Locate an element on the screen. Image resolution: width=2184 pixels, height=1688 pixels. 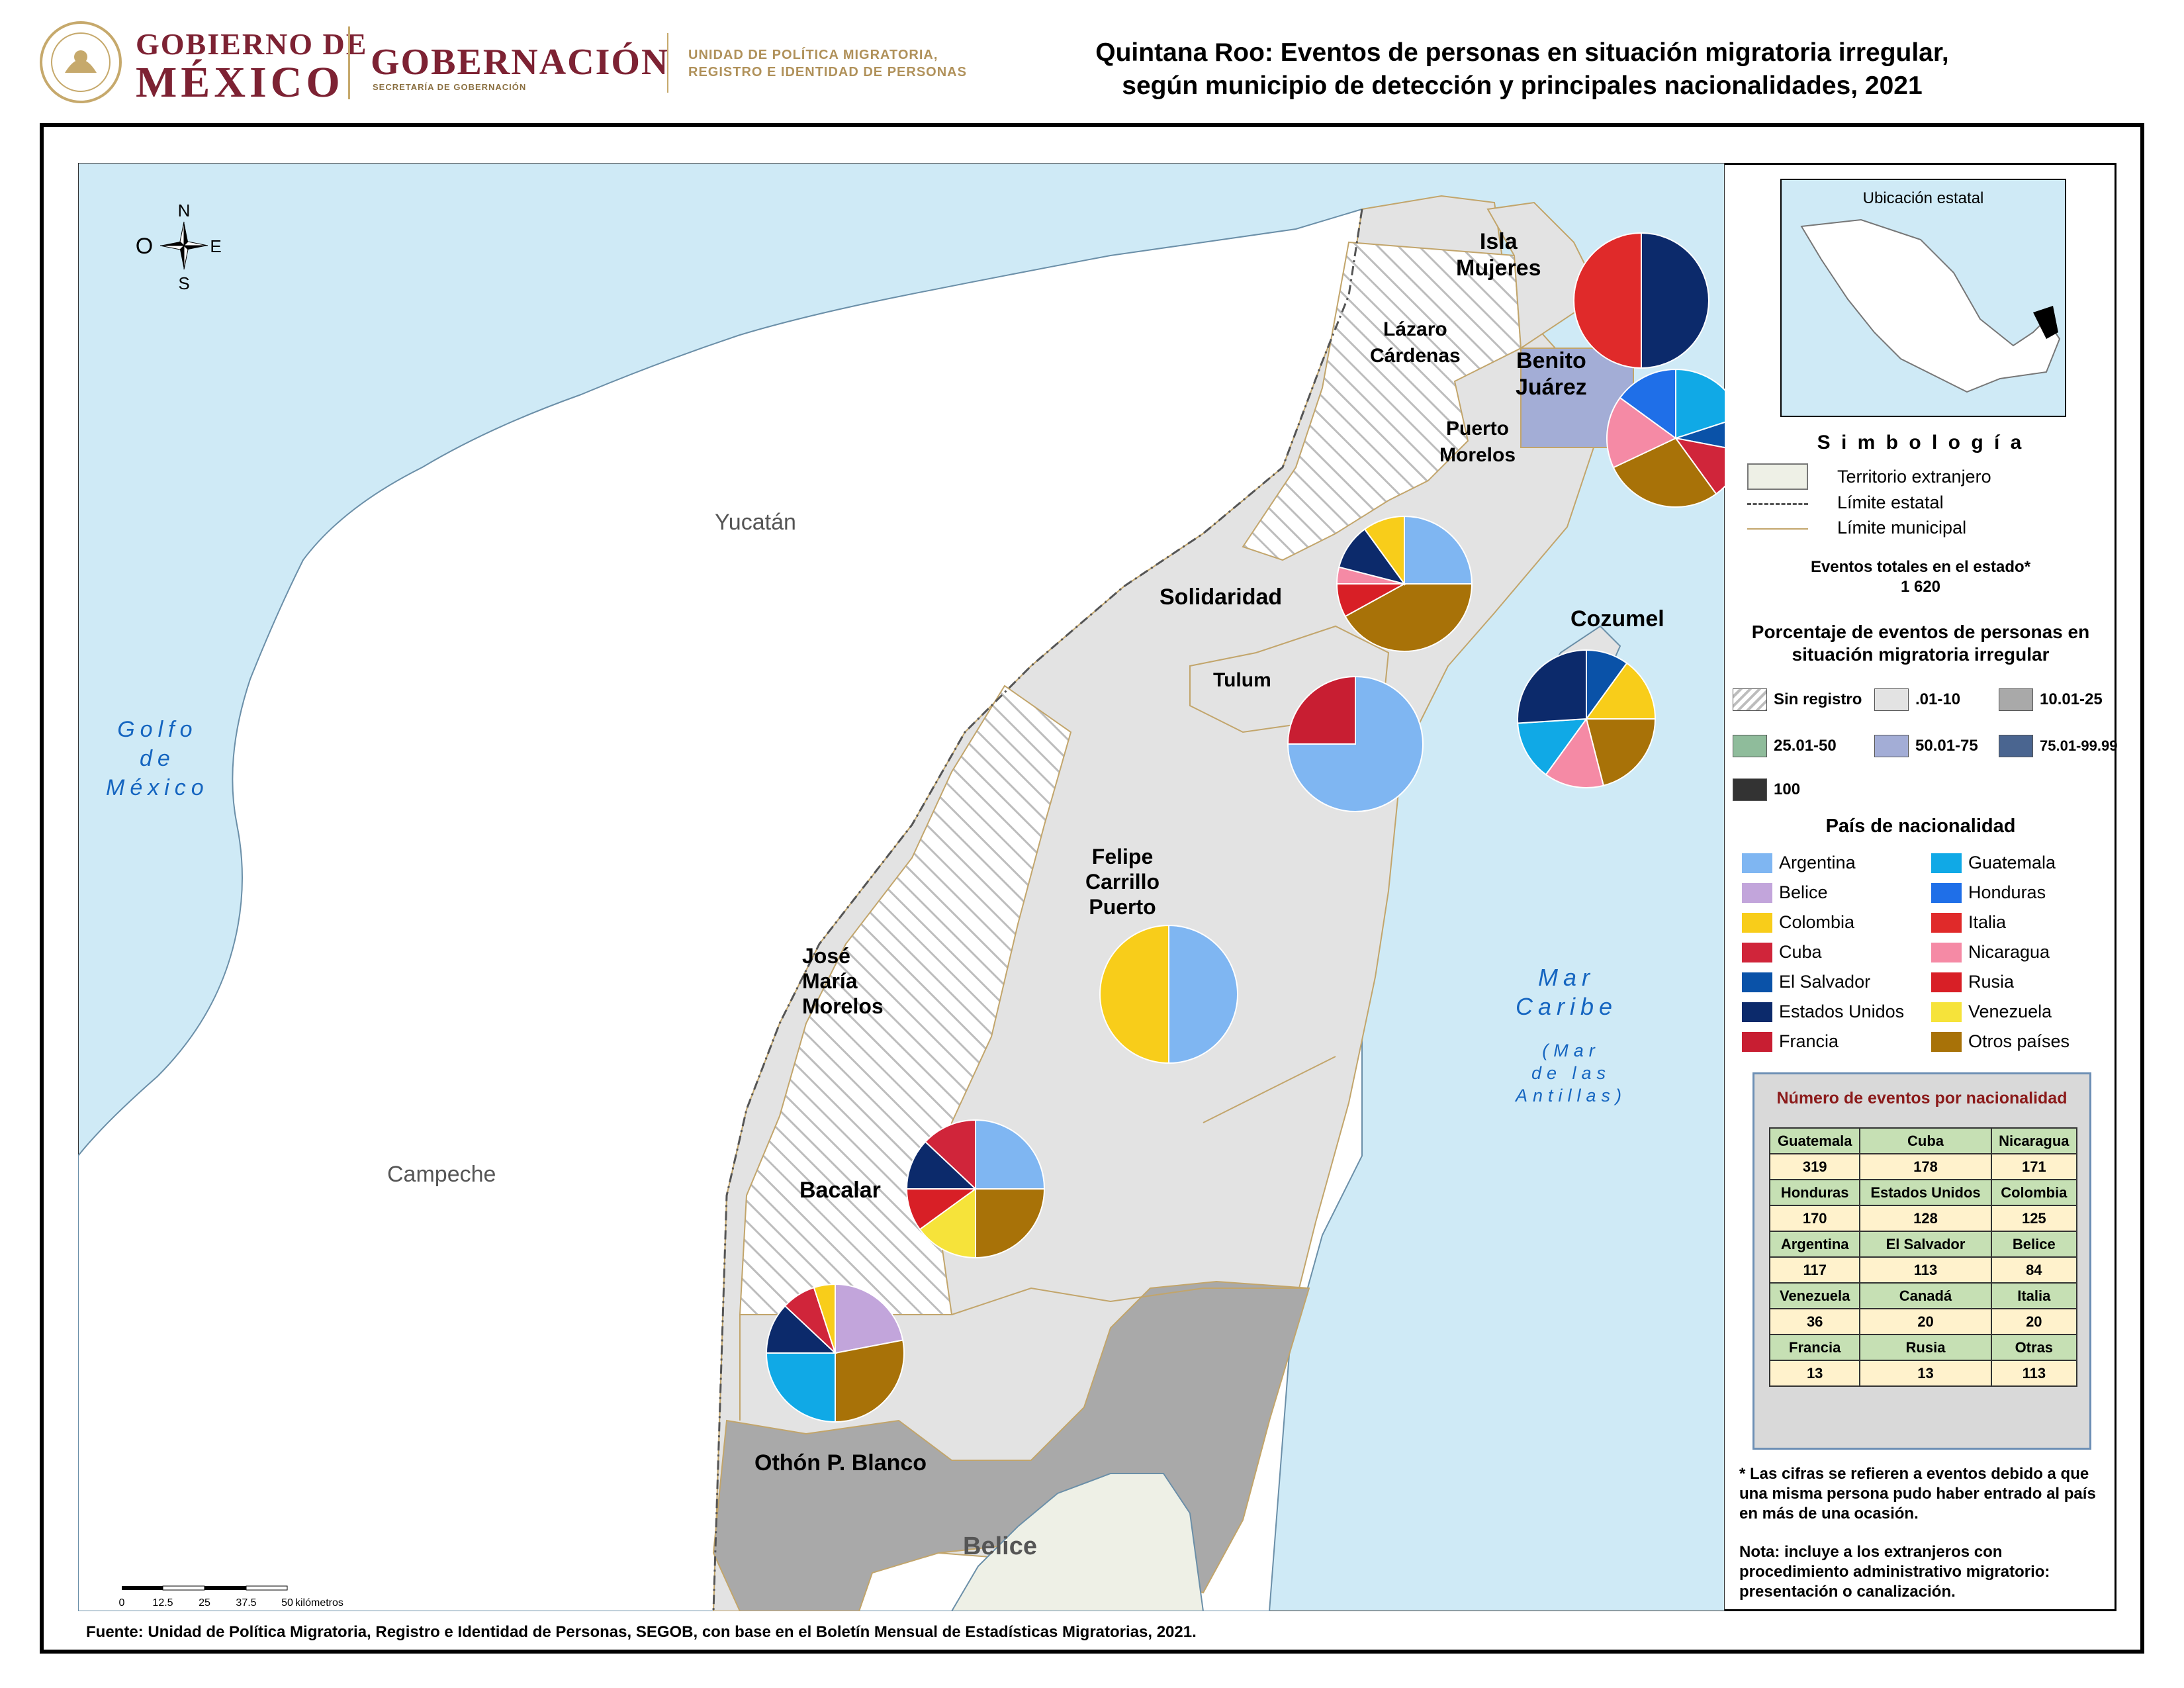
table-value-cell: 178 is located at coordinates (1925, 1166).